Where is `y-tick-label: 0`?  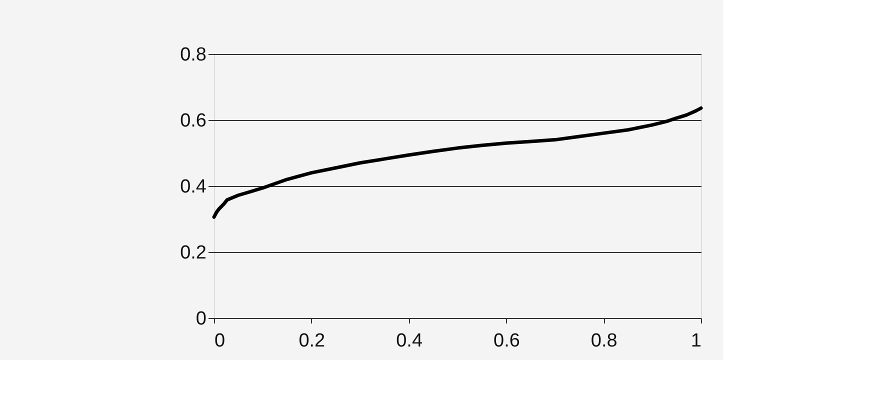
y-tick-label: 0 is located at coordinates (201, 319).